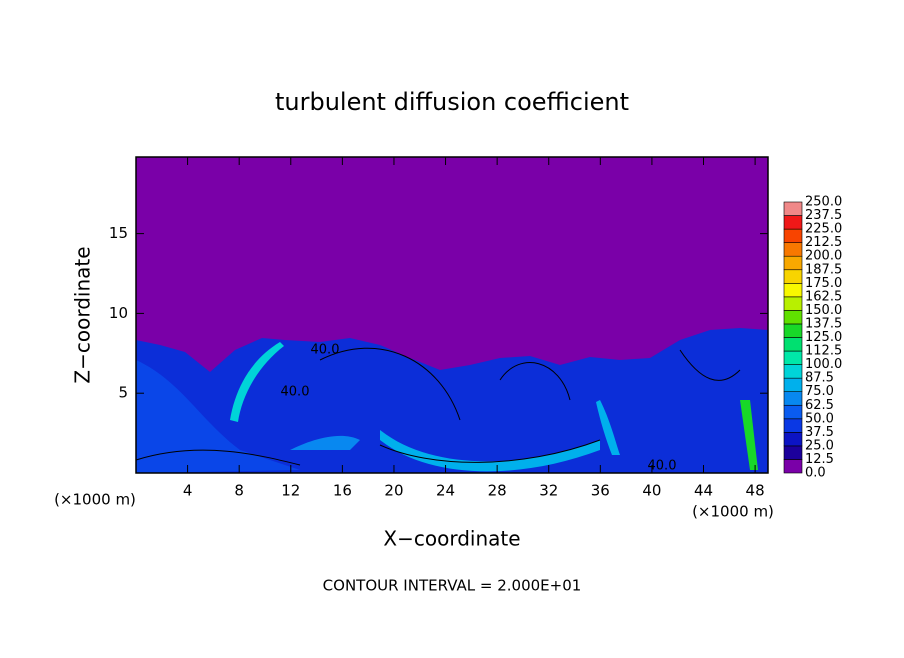 Image resolution: width=904 pixels, height=658 pixels. I want to click on colorbar-label: 137.5, so click(823, 323).